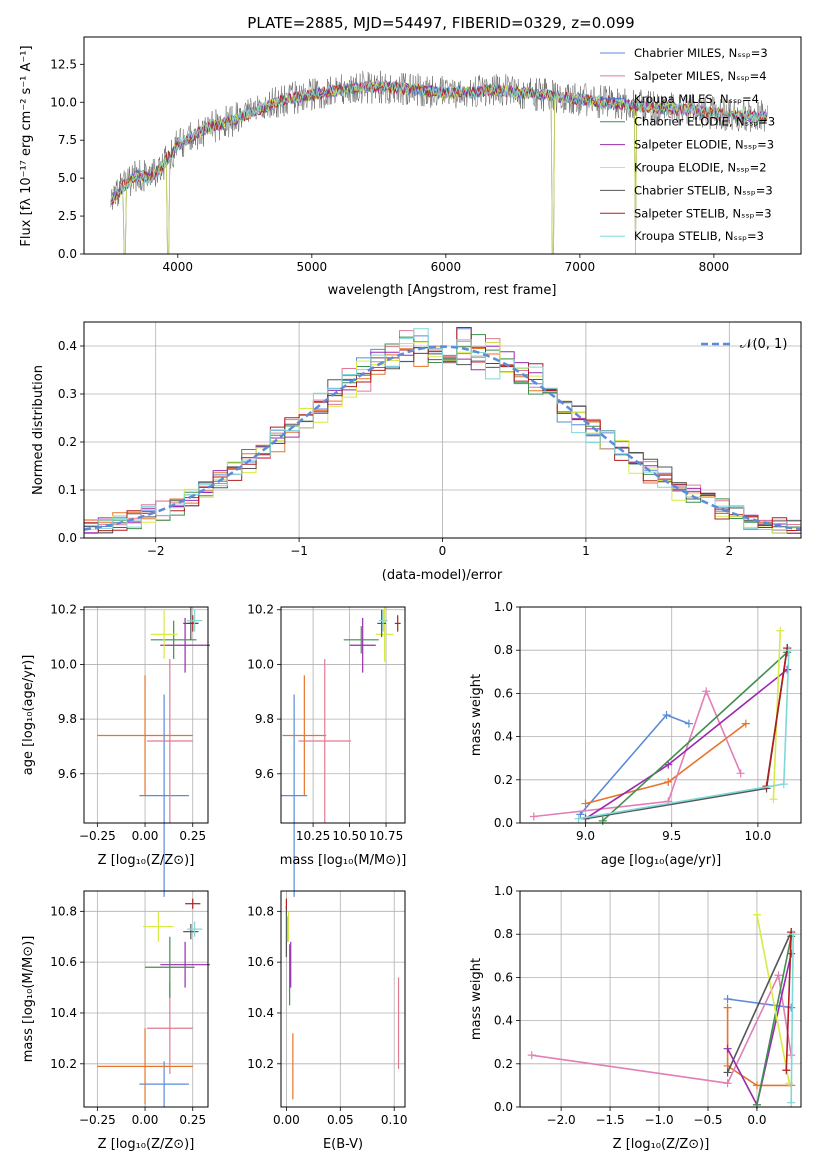 The width and height of the screenshot is (819, 1170). Describe the element at coordinates (758, 836) in the screenshot. I see `x-tick-label: 10.0` at that location.